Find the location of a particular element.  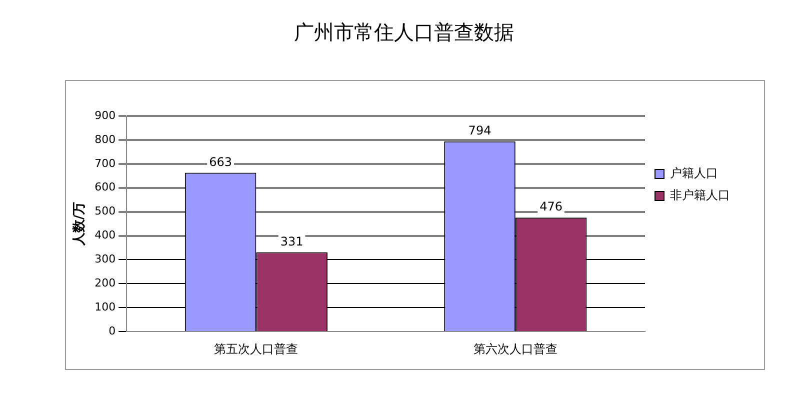

data-label: 663 is located at coordinates (220, 161).